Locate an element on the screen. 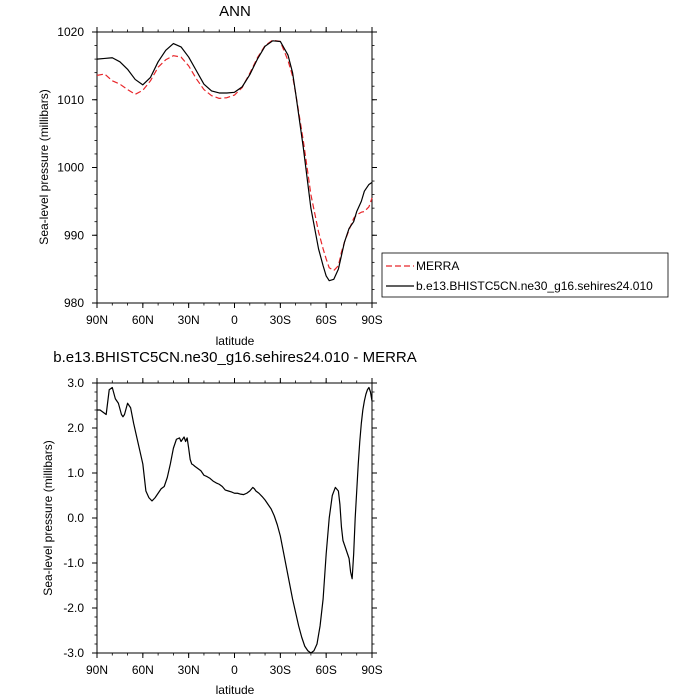  y-tick-label: 3.0 is located at coordinates (75, 383).